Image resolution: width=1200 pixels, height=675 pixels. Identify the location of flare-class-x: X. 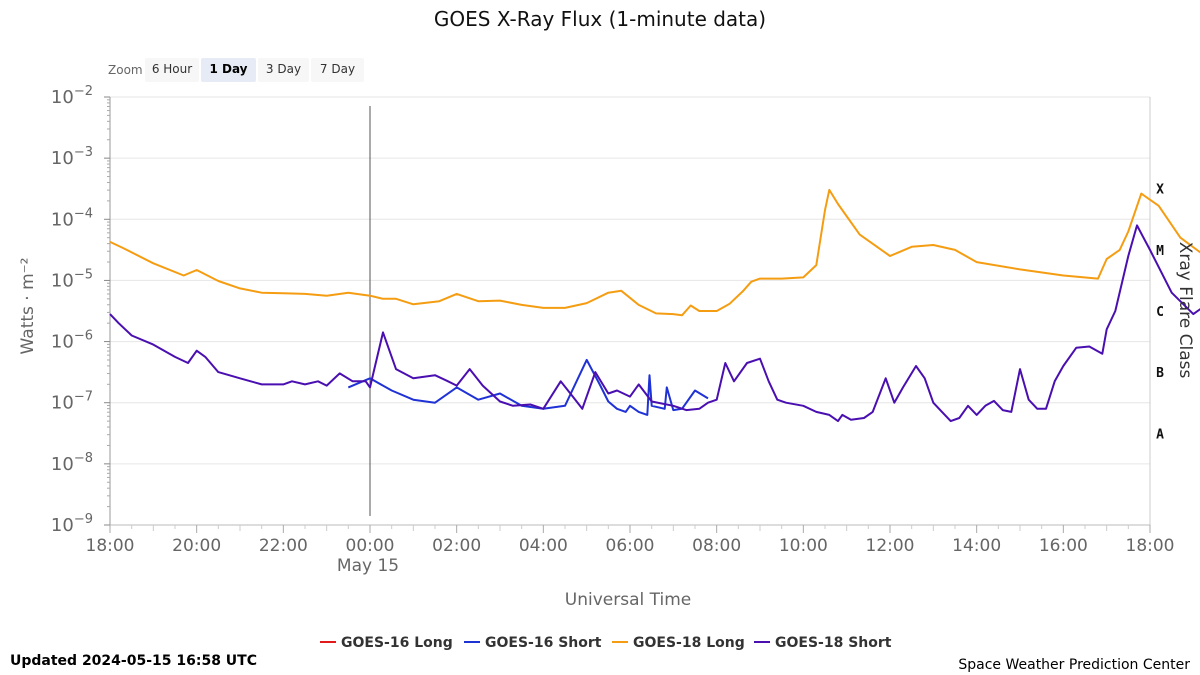
(1160, 190).